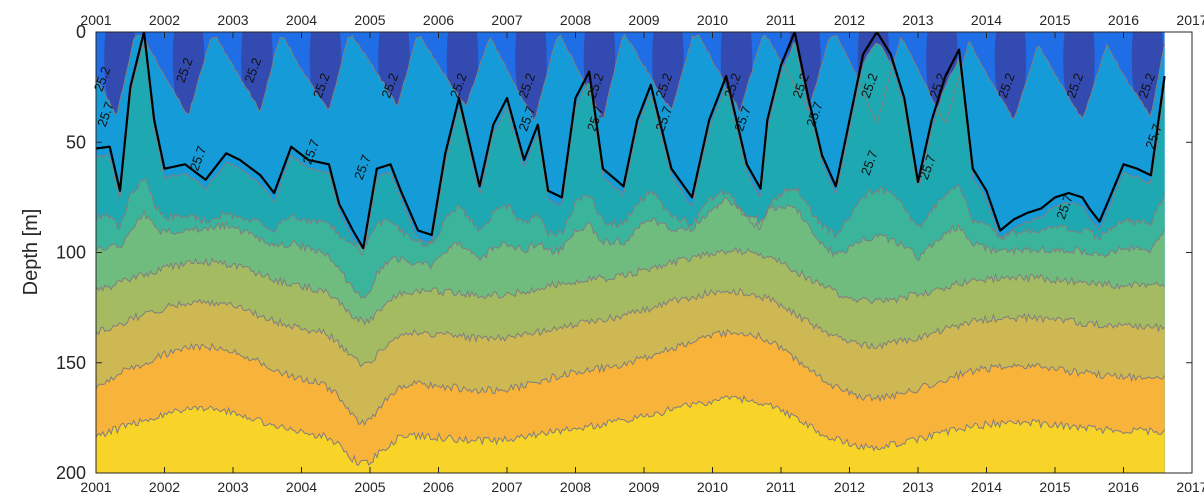  Describe the element at coordinates (95, 487) in the screenshot. I see `x-tick-label-bottom: 2001` at that location.